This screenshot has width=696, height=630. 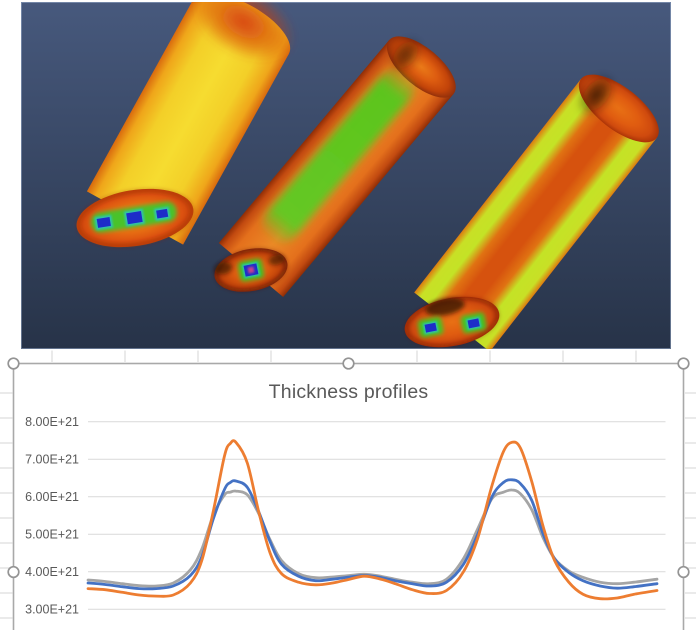 What do you see at coordinates (13, 363) in the screenshot?
I see `selection-handle-top-left` at bounding box center [13, 363].